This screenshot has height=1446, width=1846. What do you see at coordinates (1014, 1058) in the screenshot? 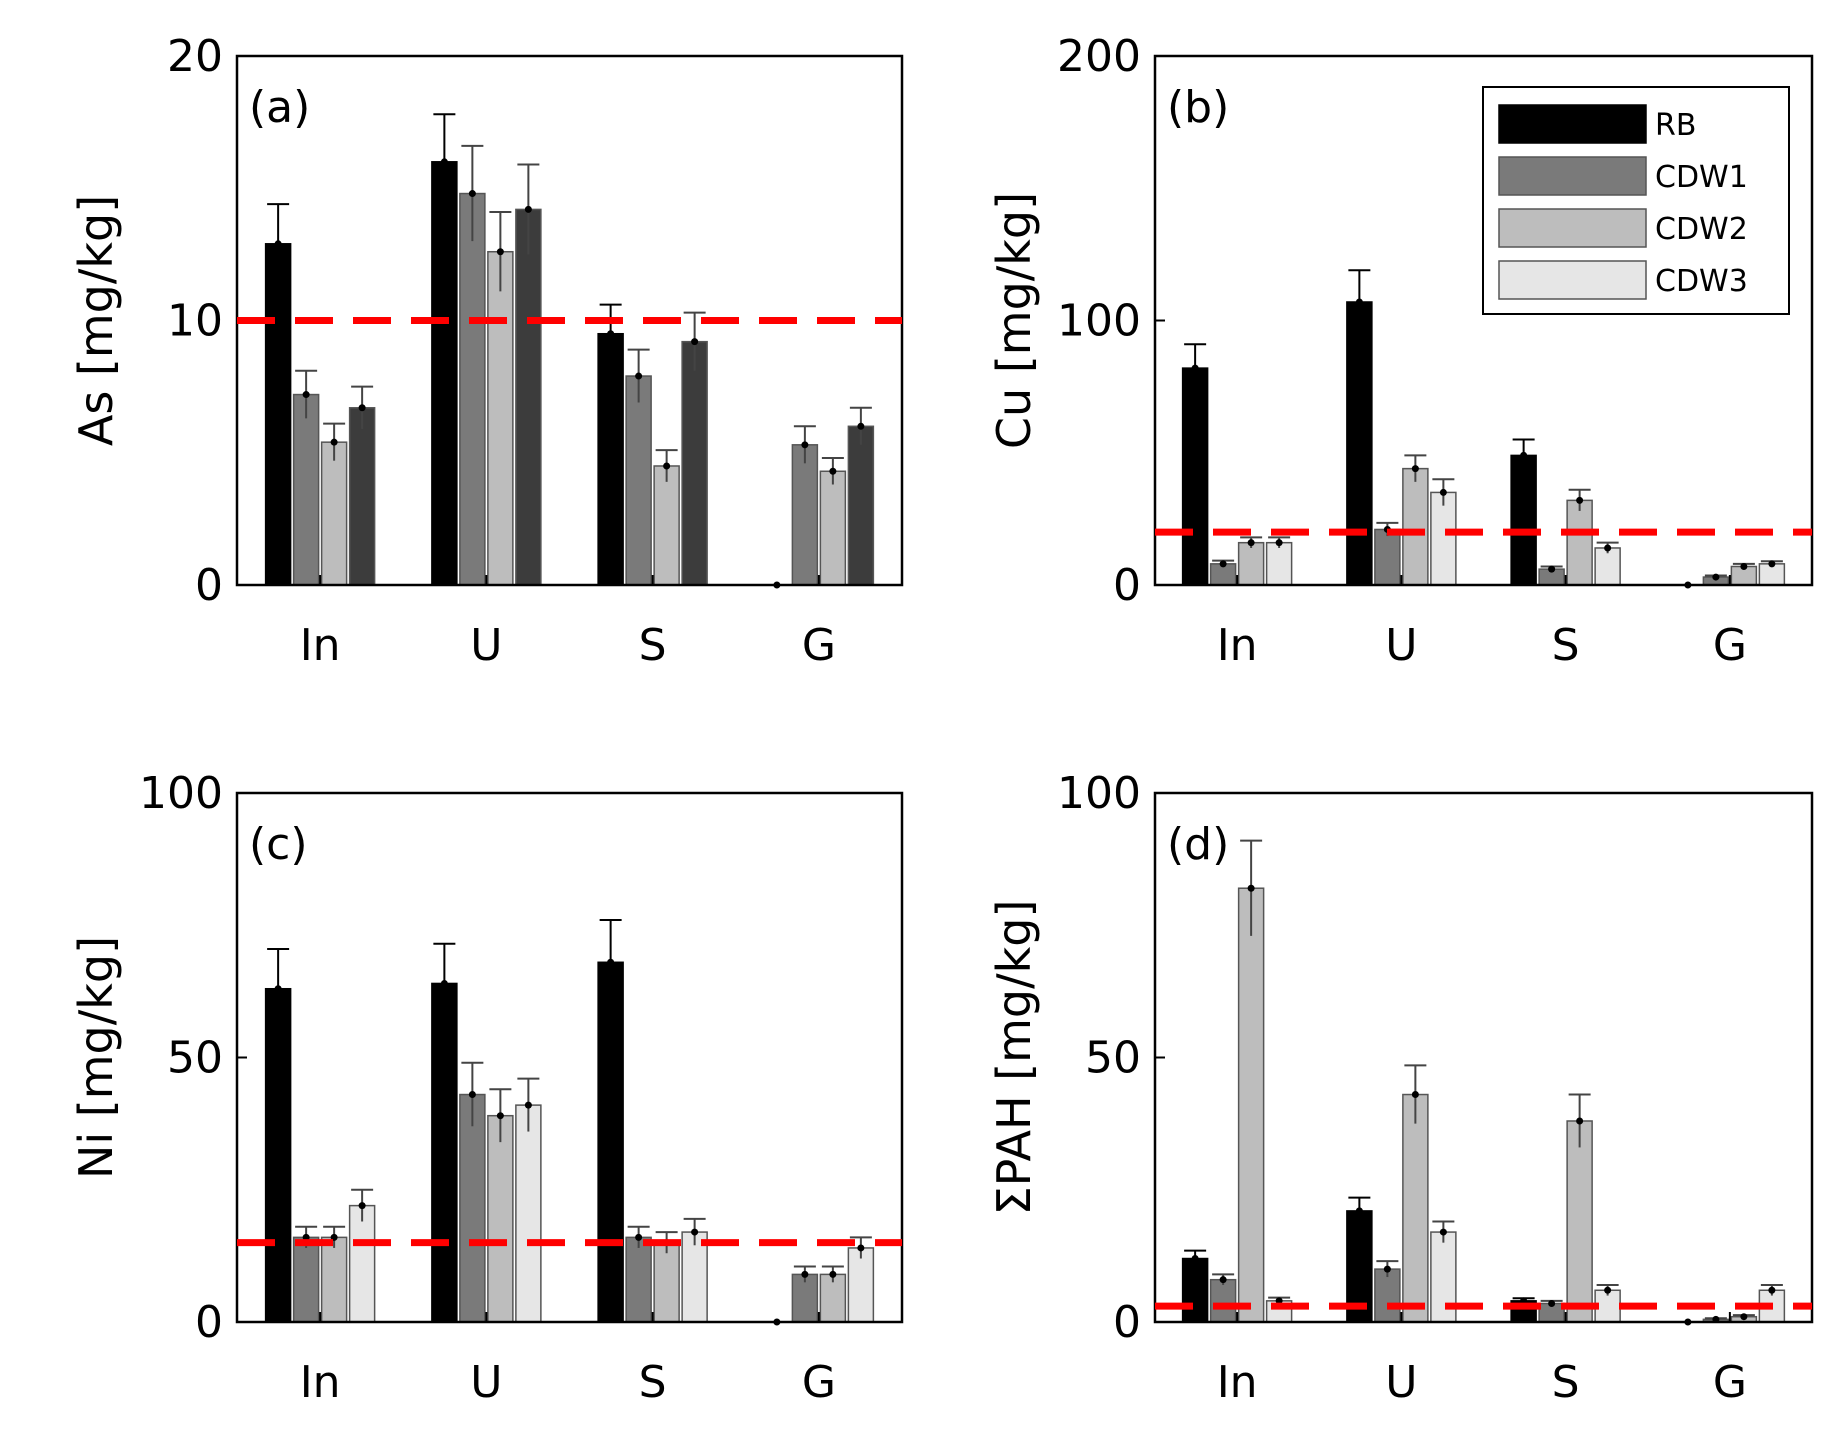
I see `y-axis-label: ΣPAH [mg/kg]` at bounding box center [1014, 1058].